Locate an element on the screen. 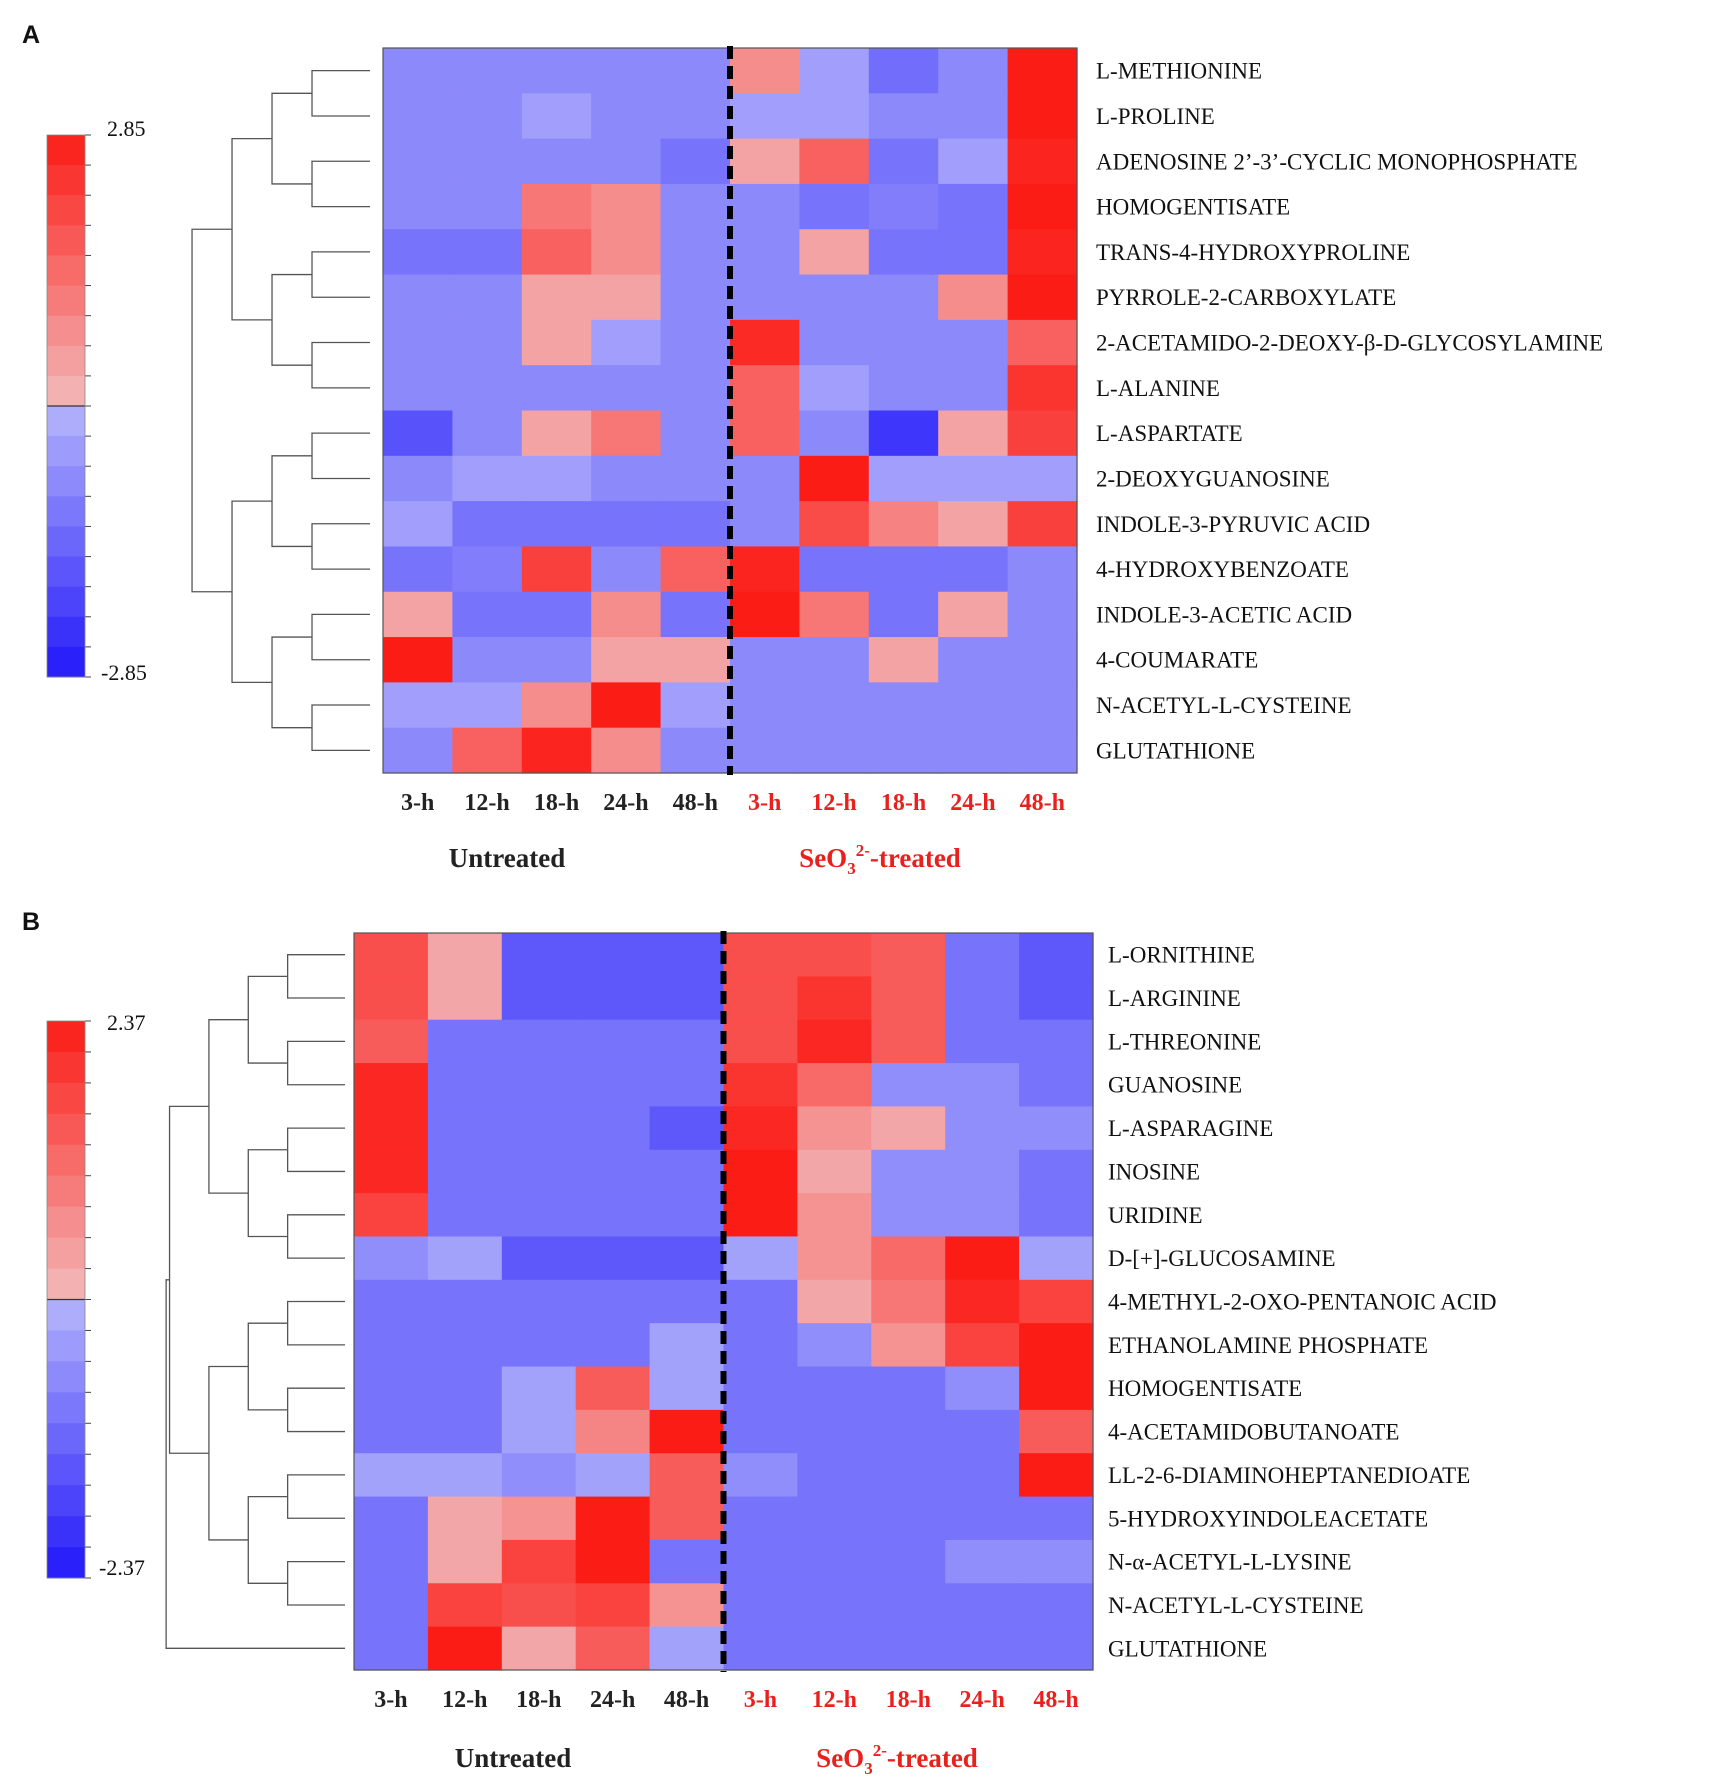 This screenshot has width=1712, height=1783. colorbar-b-max-label: 2.37 is located at coordinates (126, 1022).